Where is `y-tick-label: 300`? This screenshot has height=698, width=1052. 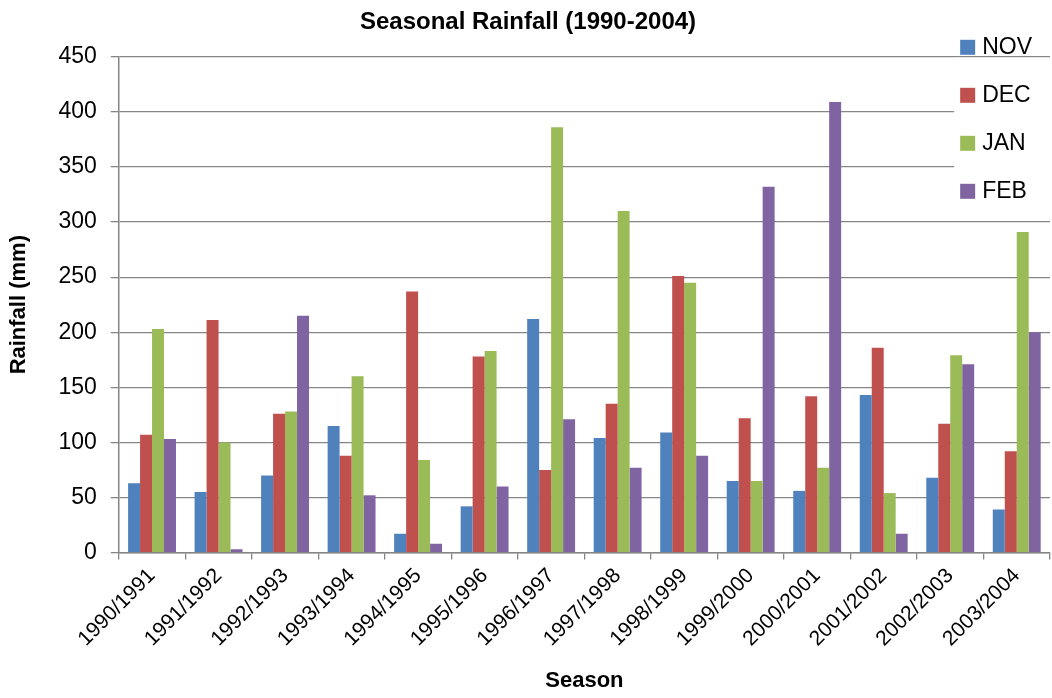 y-tick-label: 300 is located at coordinates (77, 220).